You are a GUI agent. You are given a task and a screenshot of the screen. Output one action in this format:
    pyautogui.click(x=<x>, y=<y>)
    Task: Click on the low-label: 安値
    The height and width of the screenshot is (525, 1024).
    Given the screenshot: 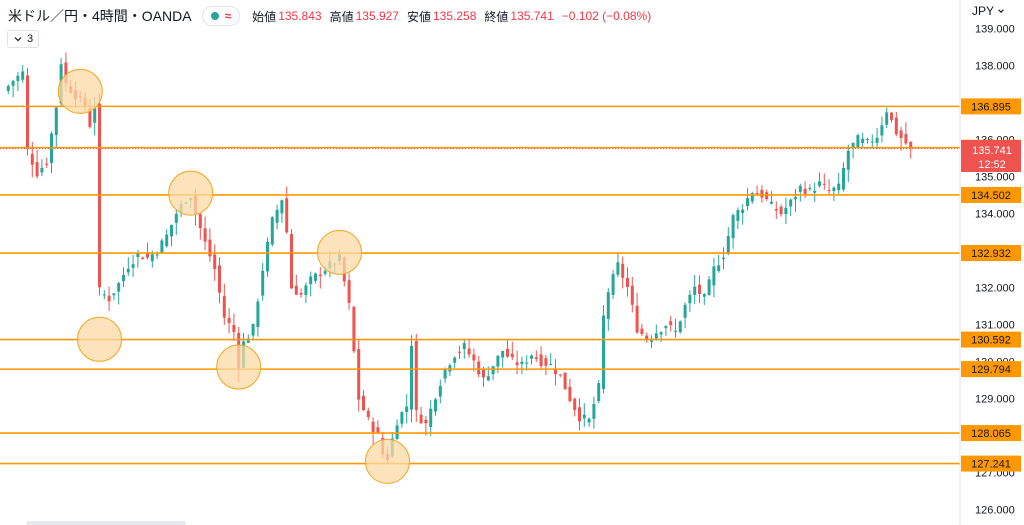 What is the action you would take?
    pyautogui.click(x=418, y=16)
    